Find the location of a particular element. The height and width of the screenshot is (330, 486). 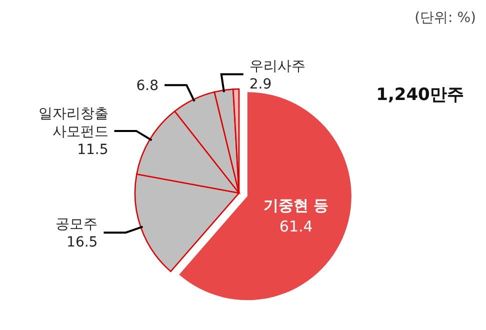

data-label: 2.9 is located at coordinates (260, 84).